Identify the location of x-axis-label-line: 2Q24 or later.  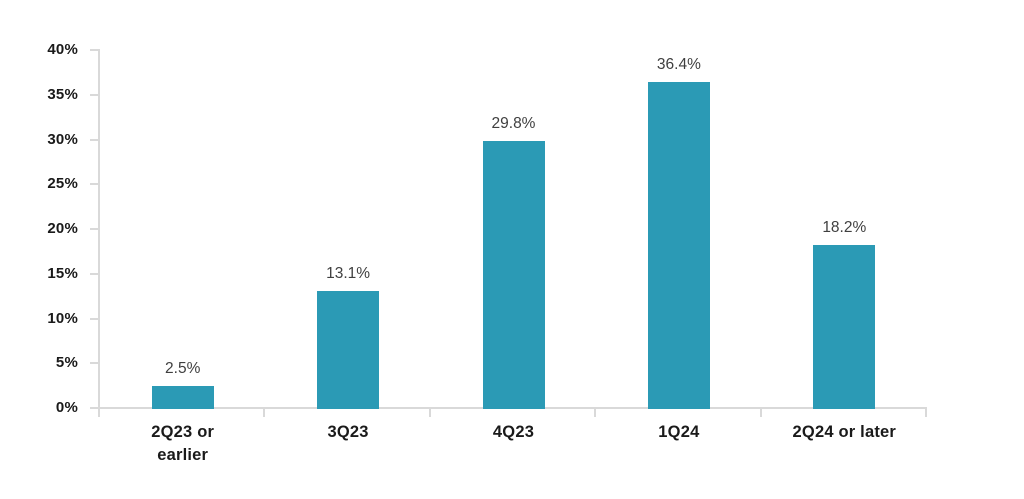
(844, 432).